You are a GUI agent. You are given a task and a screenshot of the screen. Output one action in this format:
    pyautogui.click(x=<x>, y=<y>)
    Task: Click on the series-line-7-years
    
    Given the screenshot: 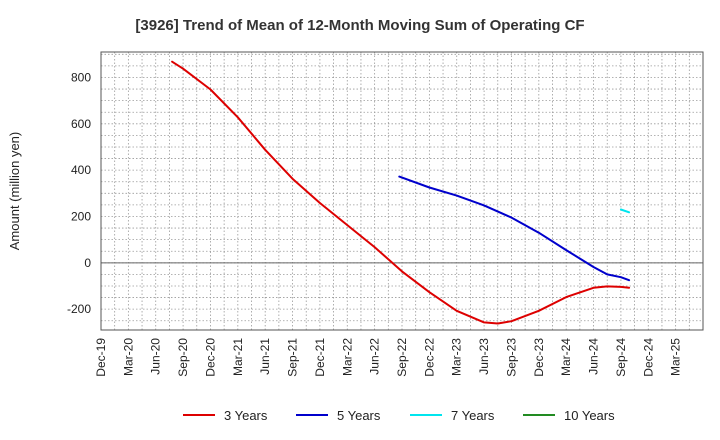 What is the action you would take?
    pyautogui.click(x=625, y=211)
    